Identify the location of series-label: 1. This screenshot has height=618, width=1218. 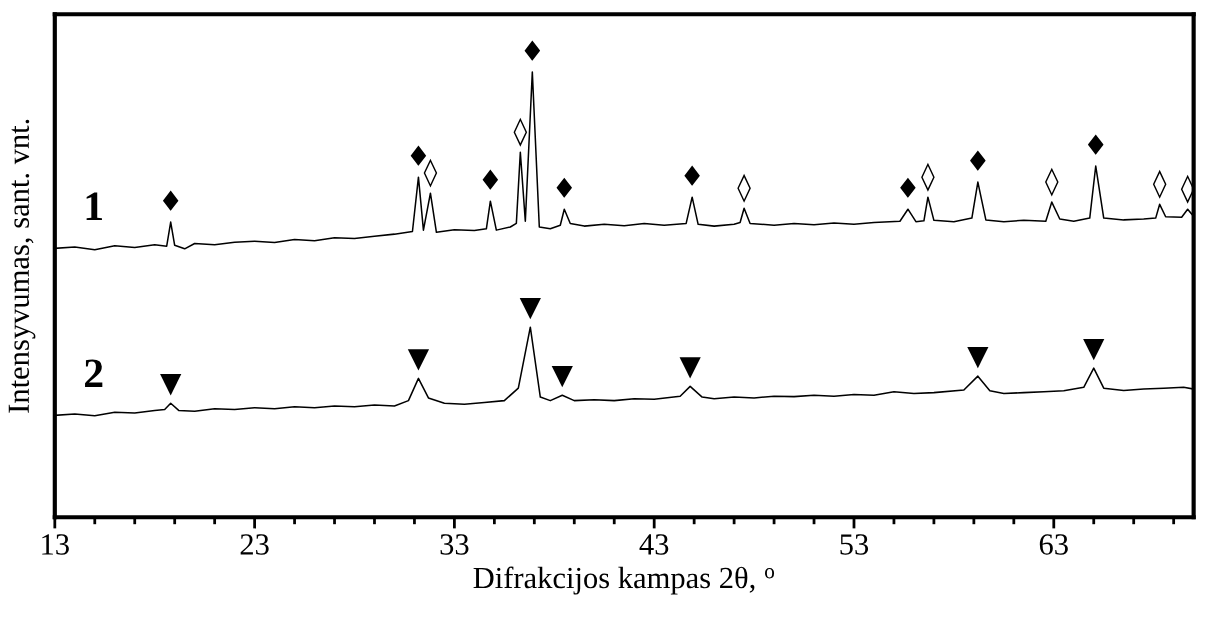
(94, 206).